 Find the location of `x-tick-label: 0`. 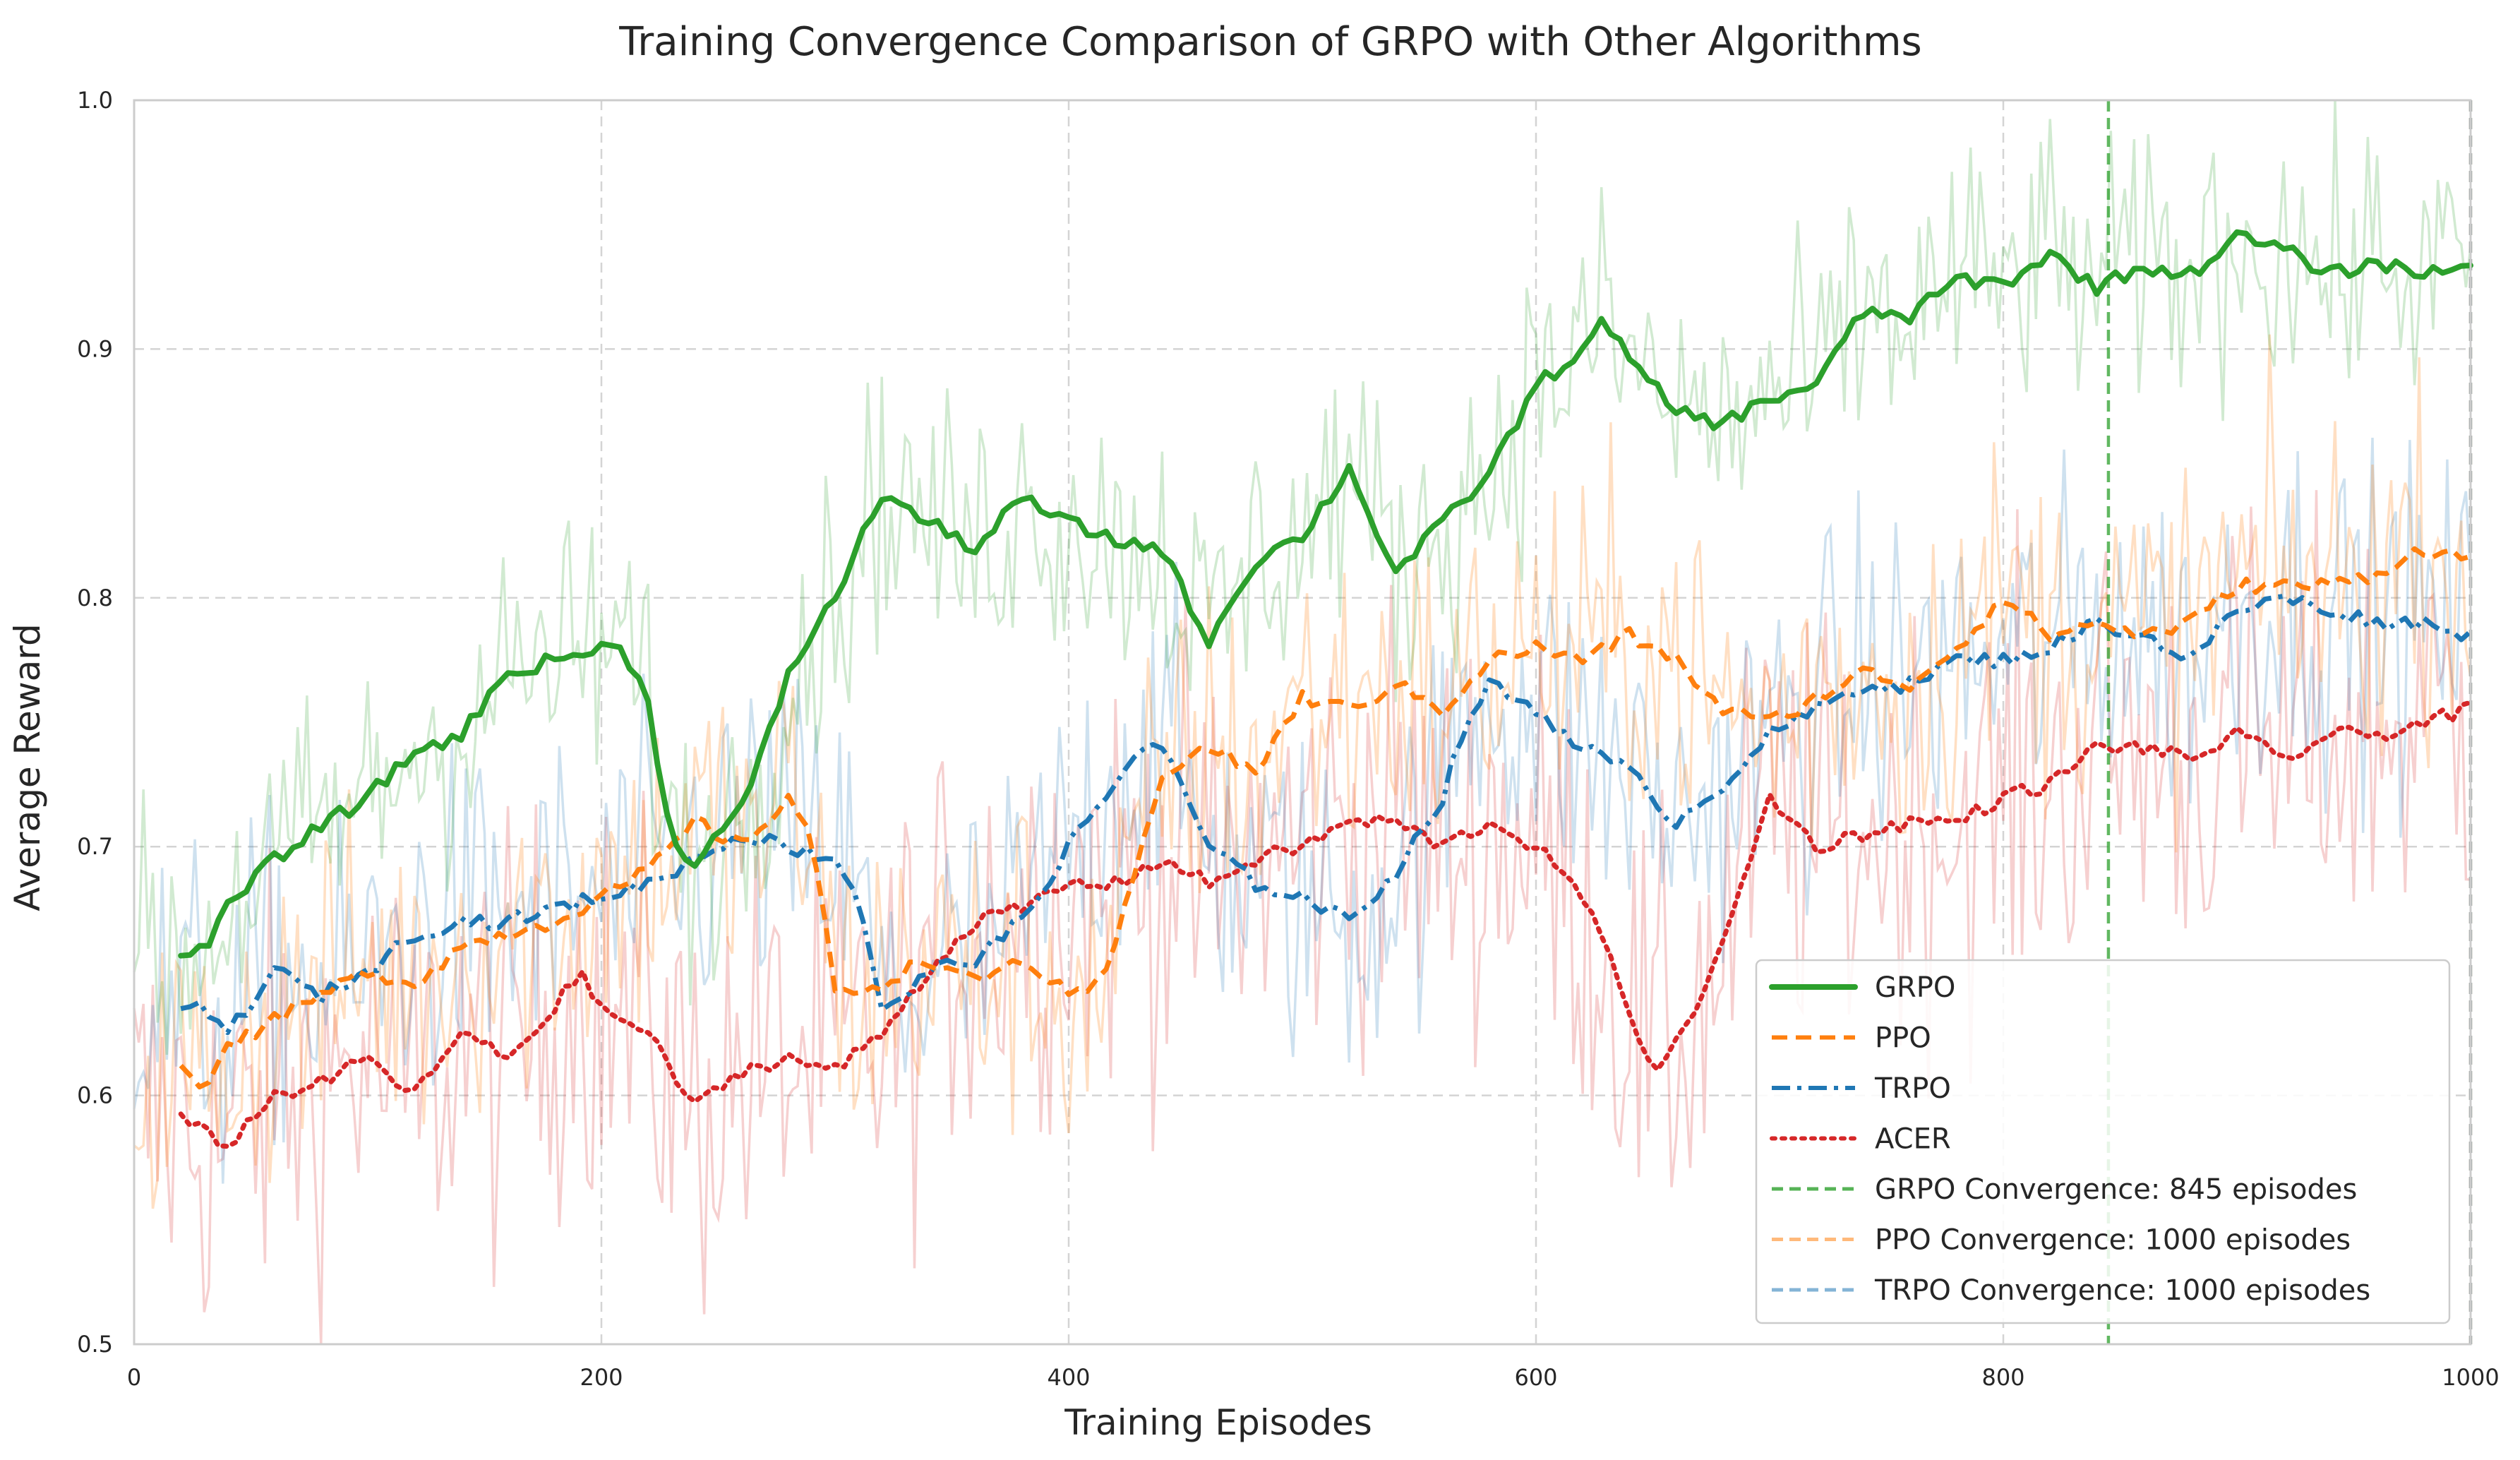

x-tick-label: 0 is located at coordinates (134, 1377).